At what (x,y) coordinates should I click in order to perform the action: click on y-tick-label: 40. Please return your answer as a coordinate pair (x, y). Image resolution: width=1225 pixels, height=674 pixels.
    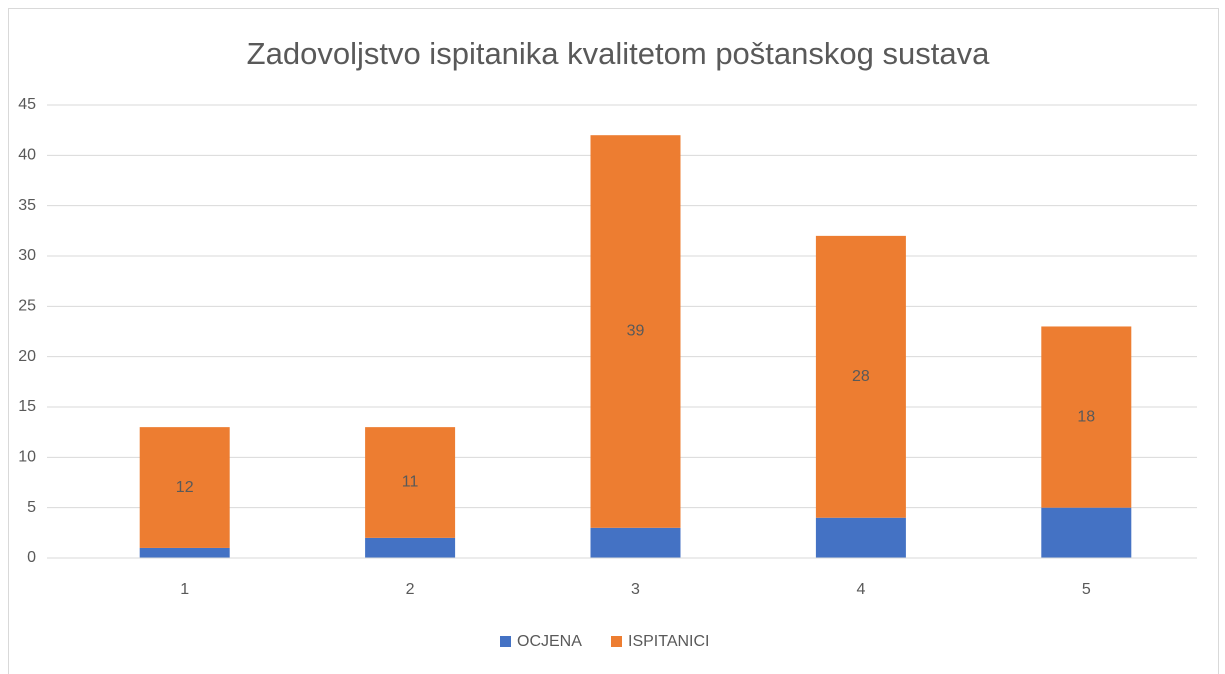
    Looking at the image, I should click on (27, 155).